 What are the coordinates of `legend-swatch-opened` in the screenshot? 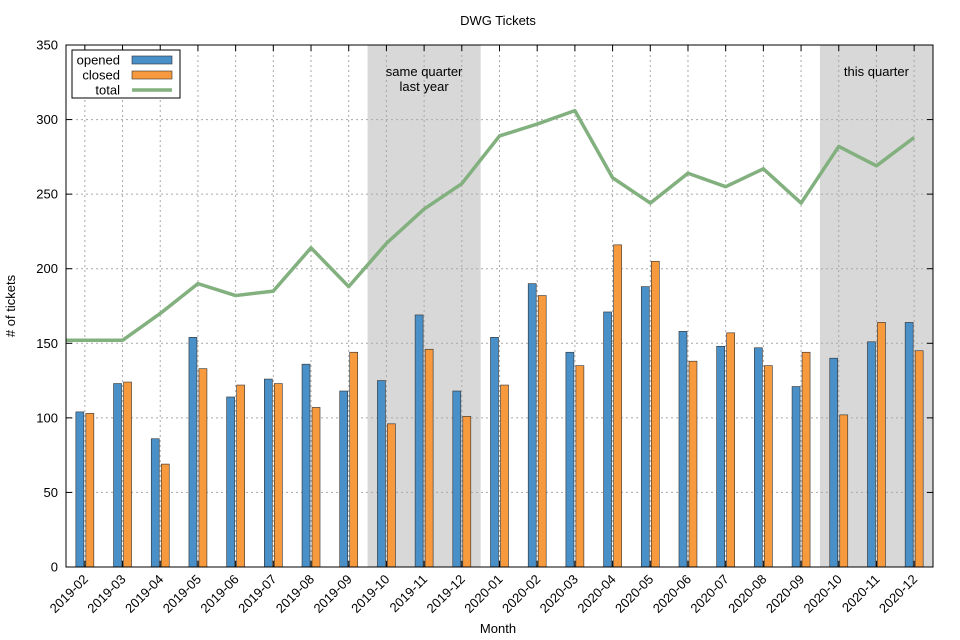 It's located at (152, 60).